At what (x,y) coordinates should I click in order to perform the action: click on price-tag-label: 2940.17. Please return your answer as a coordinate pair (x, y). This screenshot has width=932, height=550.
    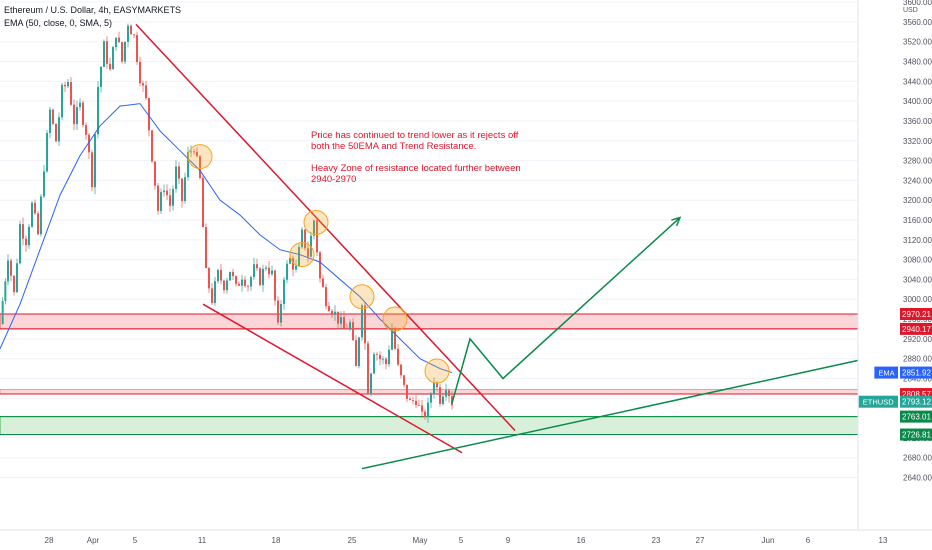
    Looking at the image, I should click on (916, 329).